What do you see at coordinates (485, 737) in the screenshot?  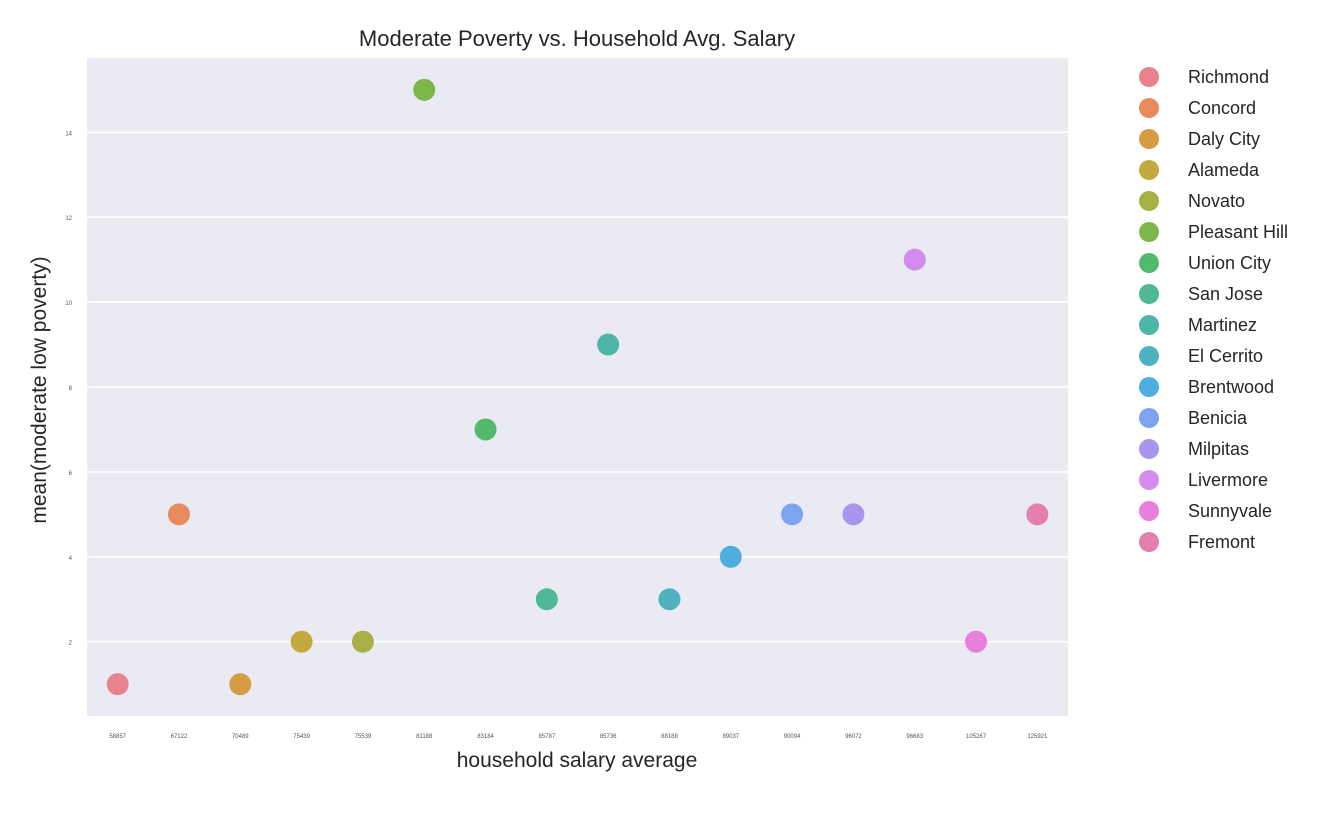 I see `x-tick-label: 83184` at bounding box center [485, 737].